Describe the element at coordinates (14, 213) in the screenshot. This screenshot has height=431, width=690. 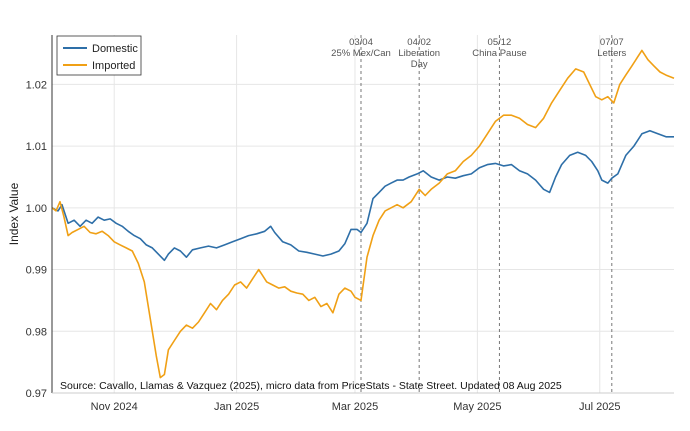
I see `y-axis-title: Index Value` at that location.